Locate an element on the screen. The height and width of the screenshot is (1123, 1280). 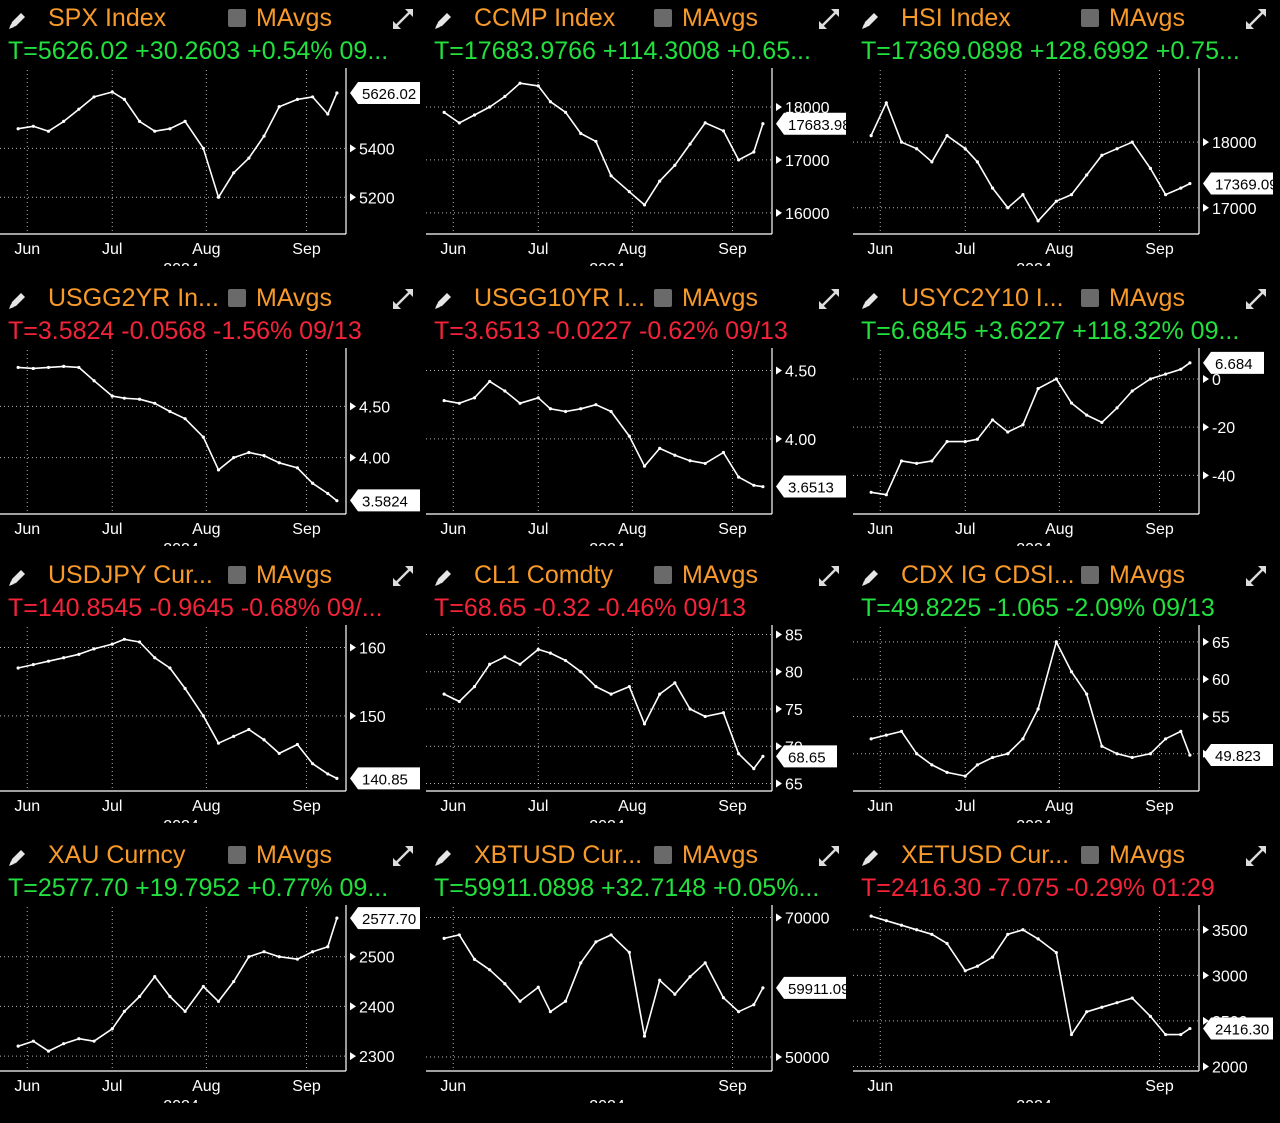
price-chart: JunJulAugSep20245055606549.823 is located at coordinates (1063, 723).